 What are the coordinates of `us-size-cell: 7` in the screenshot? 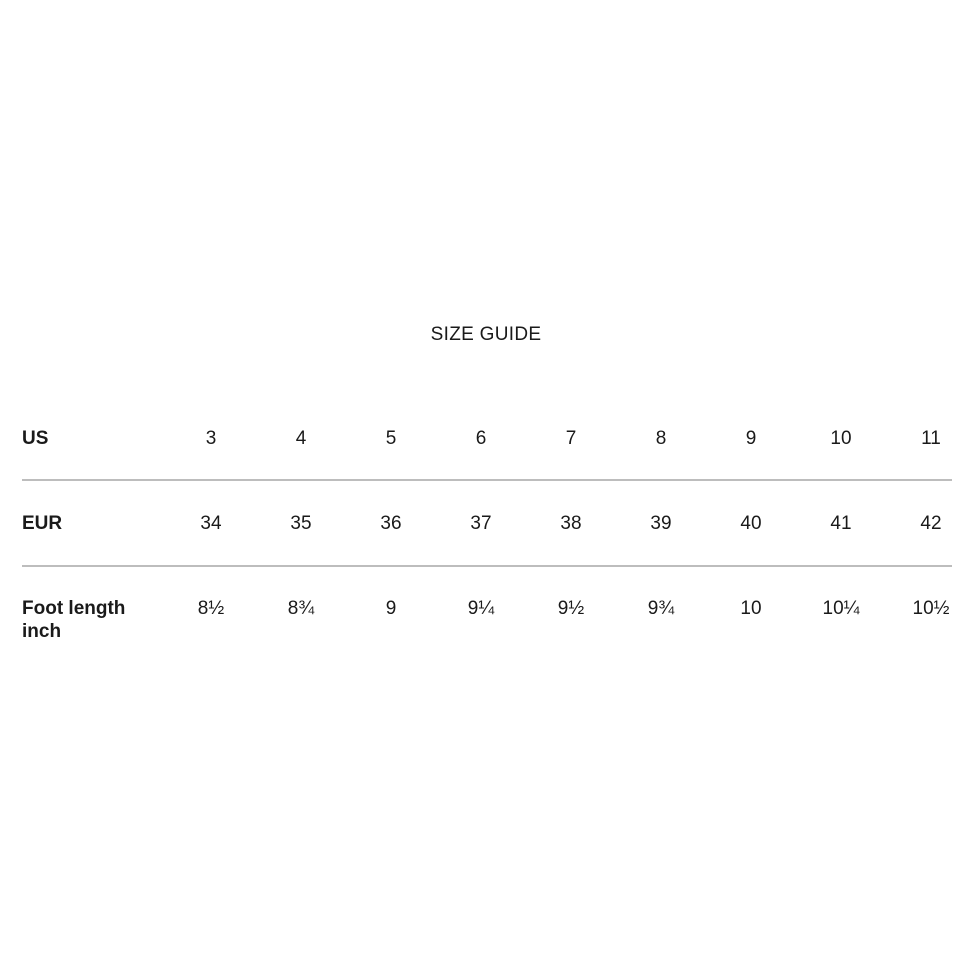 It's located at (571, 438).